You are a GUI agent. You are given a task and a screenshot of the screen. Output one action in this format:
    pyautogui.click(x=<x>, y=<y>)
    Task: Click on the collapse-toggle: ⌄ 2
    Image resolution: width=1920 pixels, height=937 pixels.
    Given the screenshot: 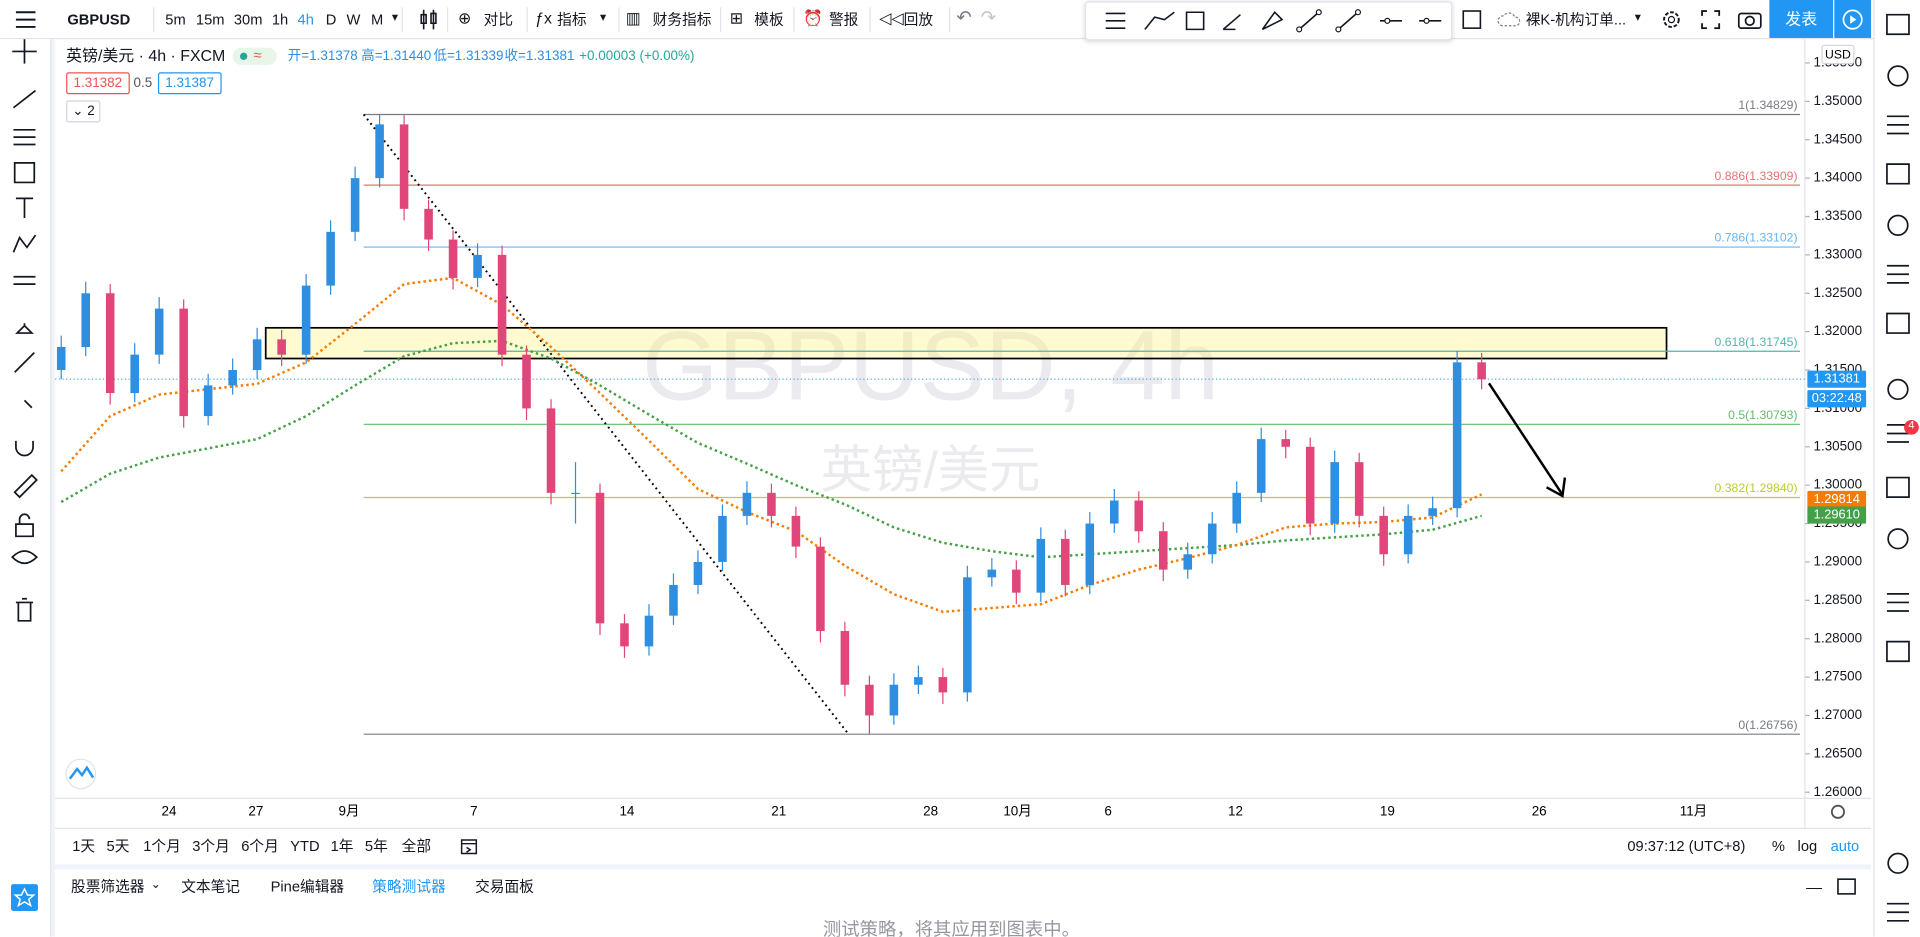 What is the action you would take?
    pyautogui.click(x=83, y=111)
    